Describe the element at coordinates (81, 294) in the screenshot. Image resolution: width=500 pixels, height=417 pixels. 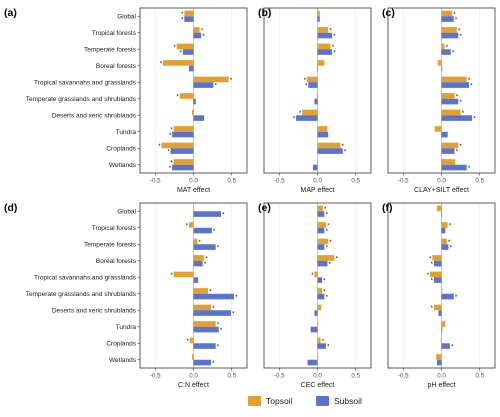
I see `category-label: Temperate grasslands and shrublands` at that location.